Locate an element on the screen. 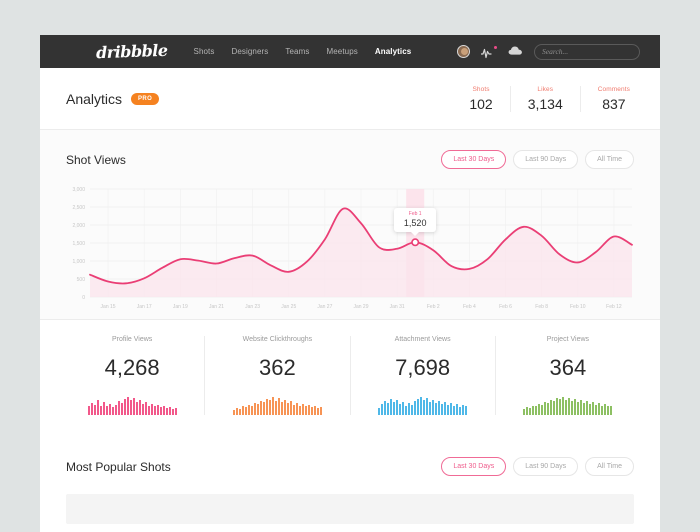 The image size is (700, 532). nav-link-teams: Teams is located at coordinates (297, 51).